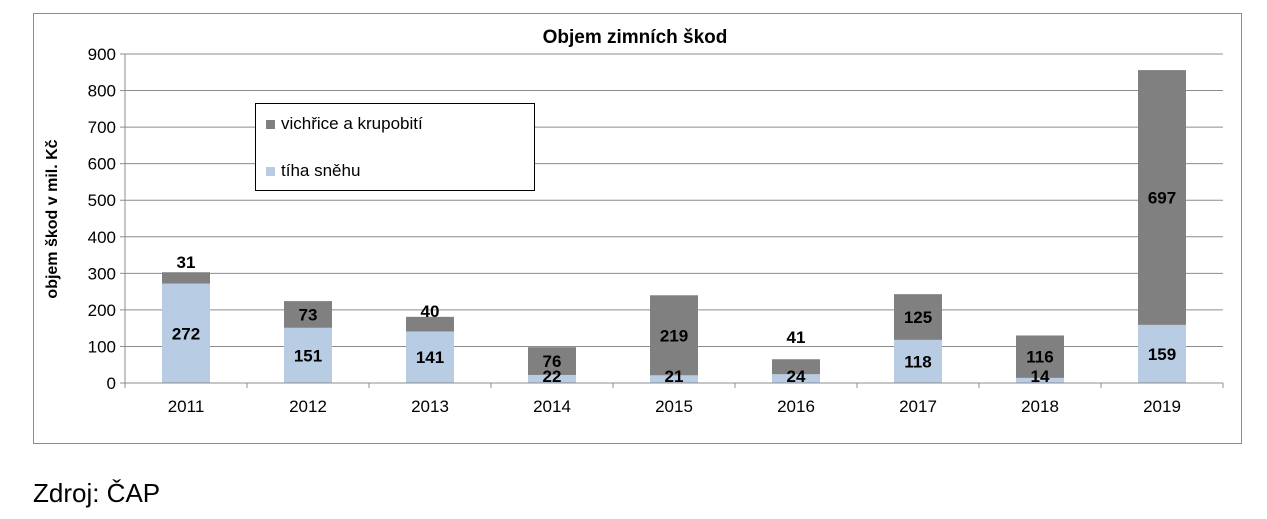 The height and width of the screenshot is (519, 1267). I want to click on bar-snow-weight-2015, so click(674, 379).